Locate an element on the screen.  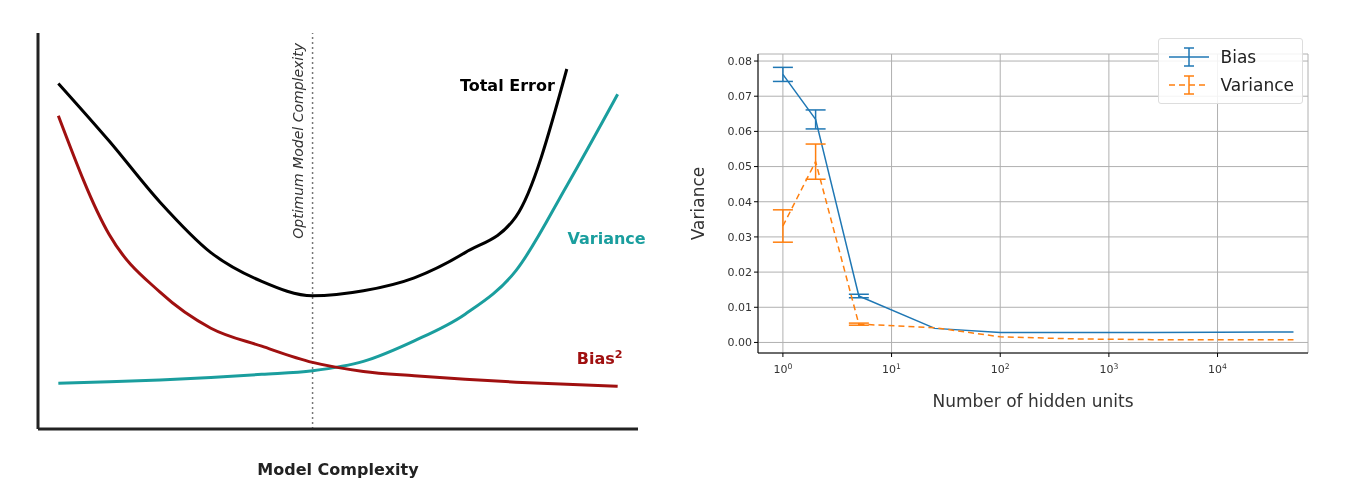
y-tick-label: 0.08 is located at coordinates (739, 61).